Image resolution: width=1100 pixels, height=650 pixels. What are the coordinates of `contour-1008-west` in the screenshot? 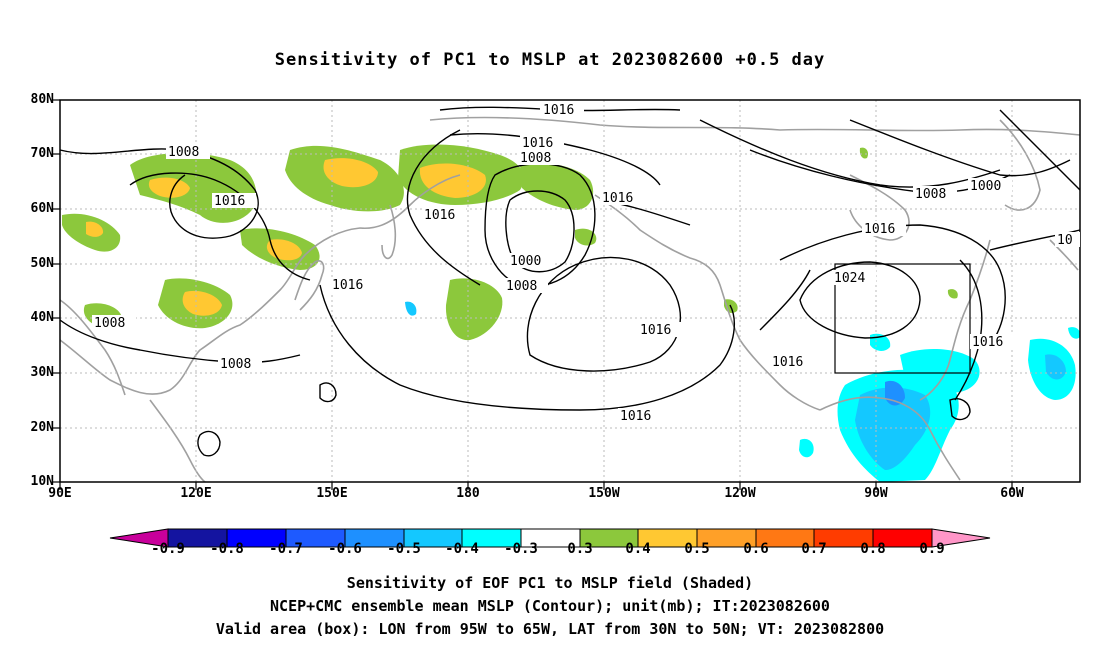 It's located at (159, 193).